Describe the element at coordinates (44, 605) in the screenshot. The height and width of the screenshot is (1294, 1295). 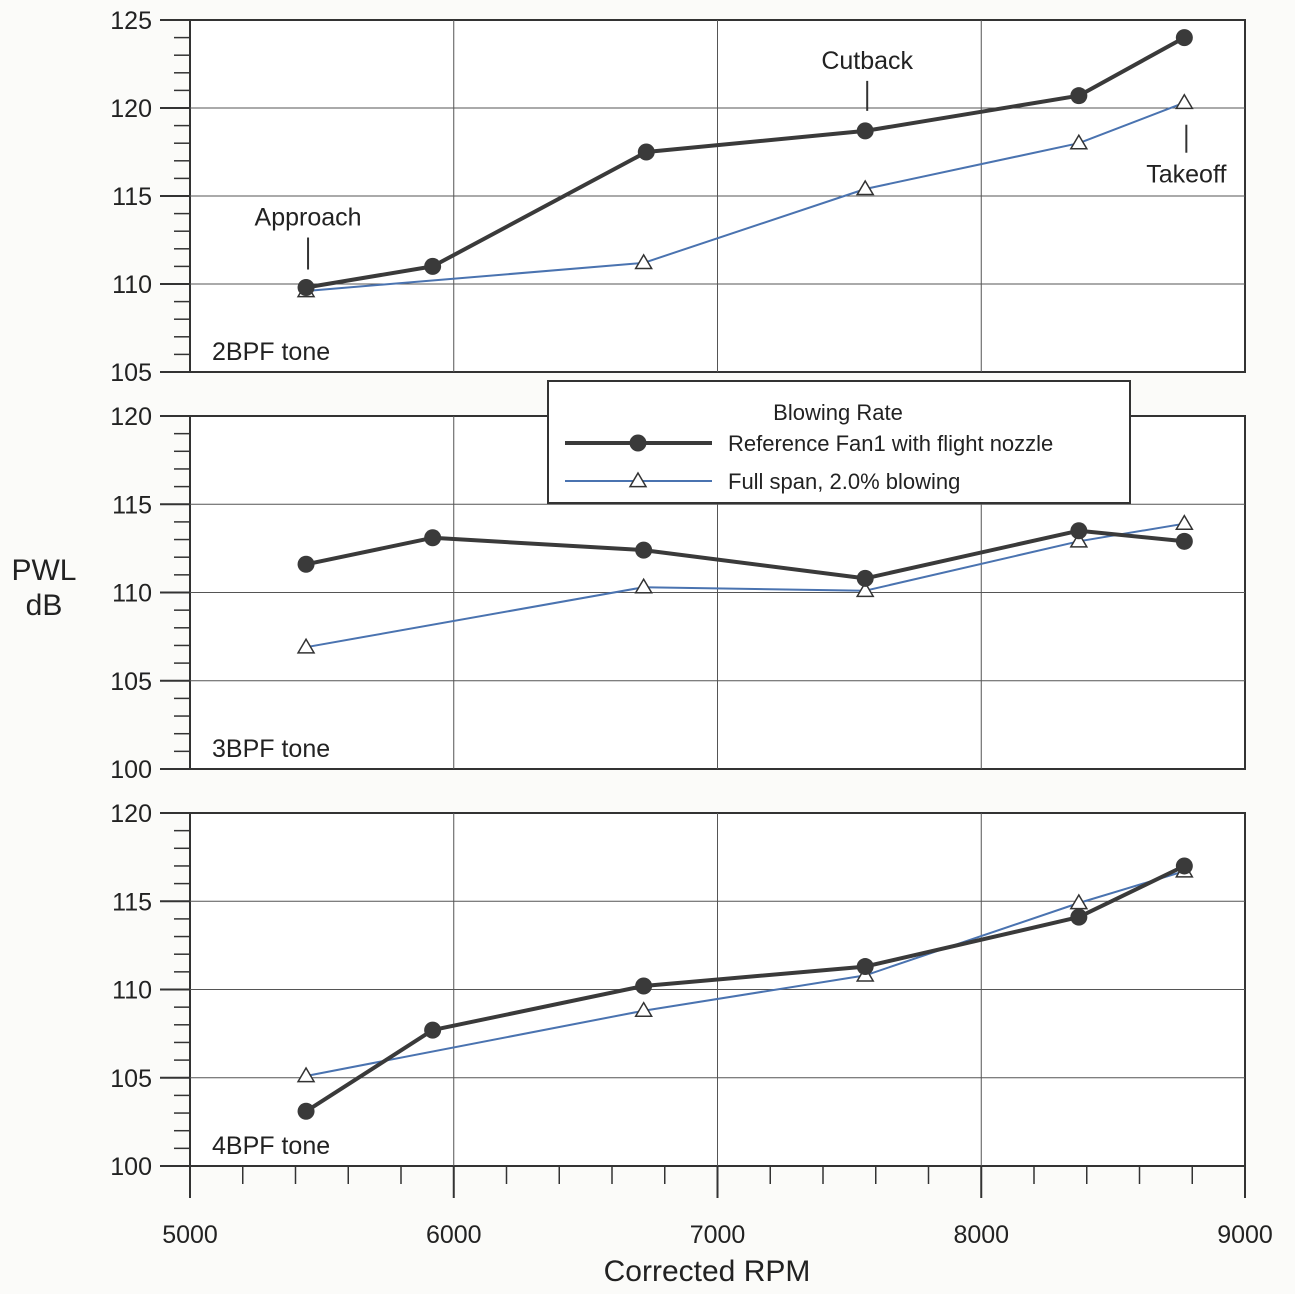
I see `y-axis-title-line2: dB` at that location.